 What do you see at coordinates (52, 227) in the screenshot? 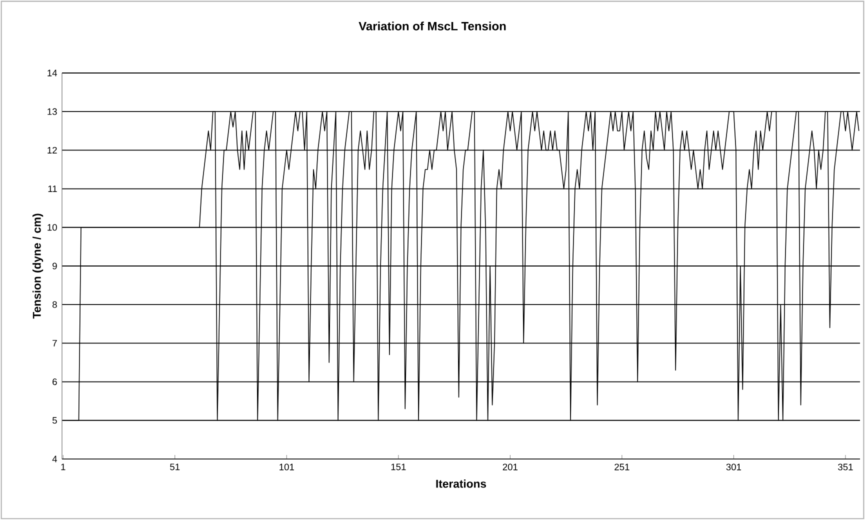
I see `y-tick-label: 10` at bounding box center [52, 227].